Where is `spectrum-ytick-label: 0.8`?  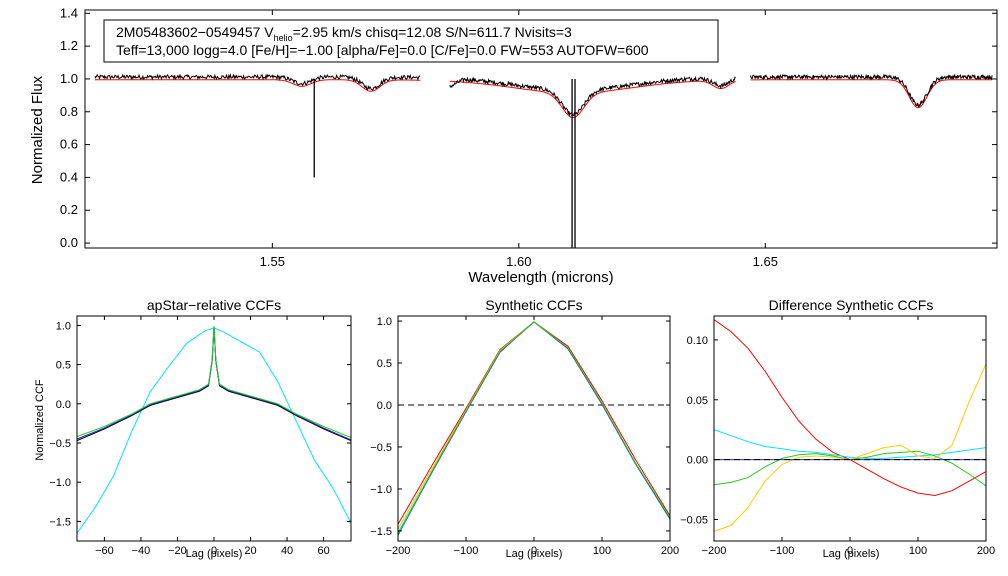
spectrum-ytick-label: 0.8 is located at coordinates (69, 111).